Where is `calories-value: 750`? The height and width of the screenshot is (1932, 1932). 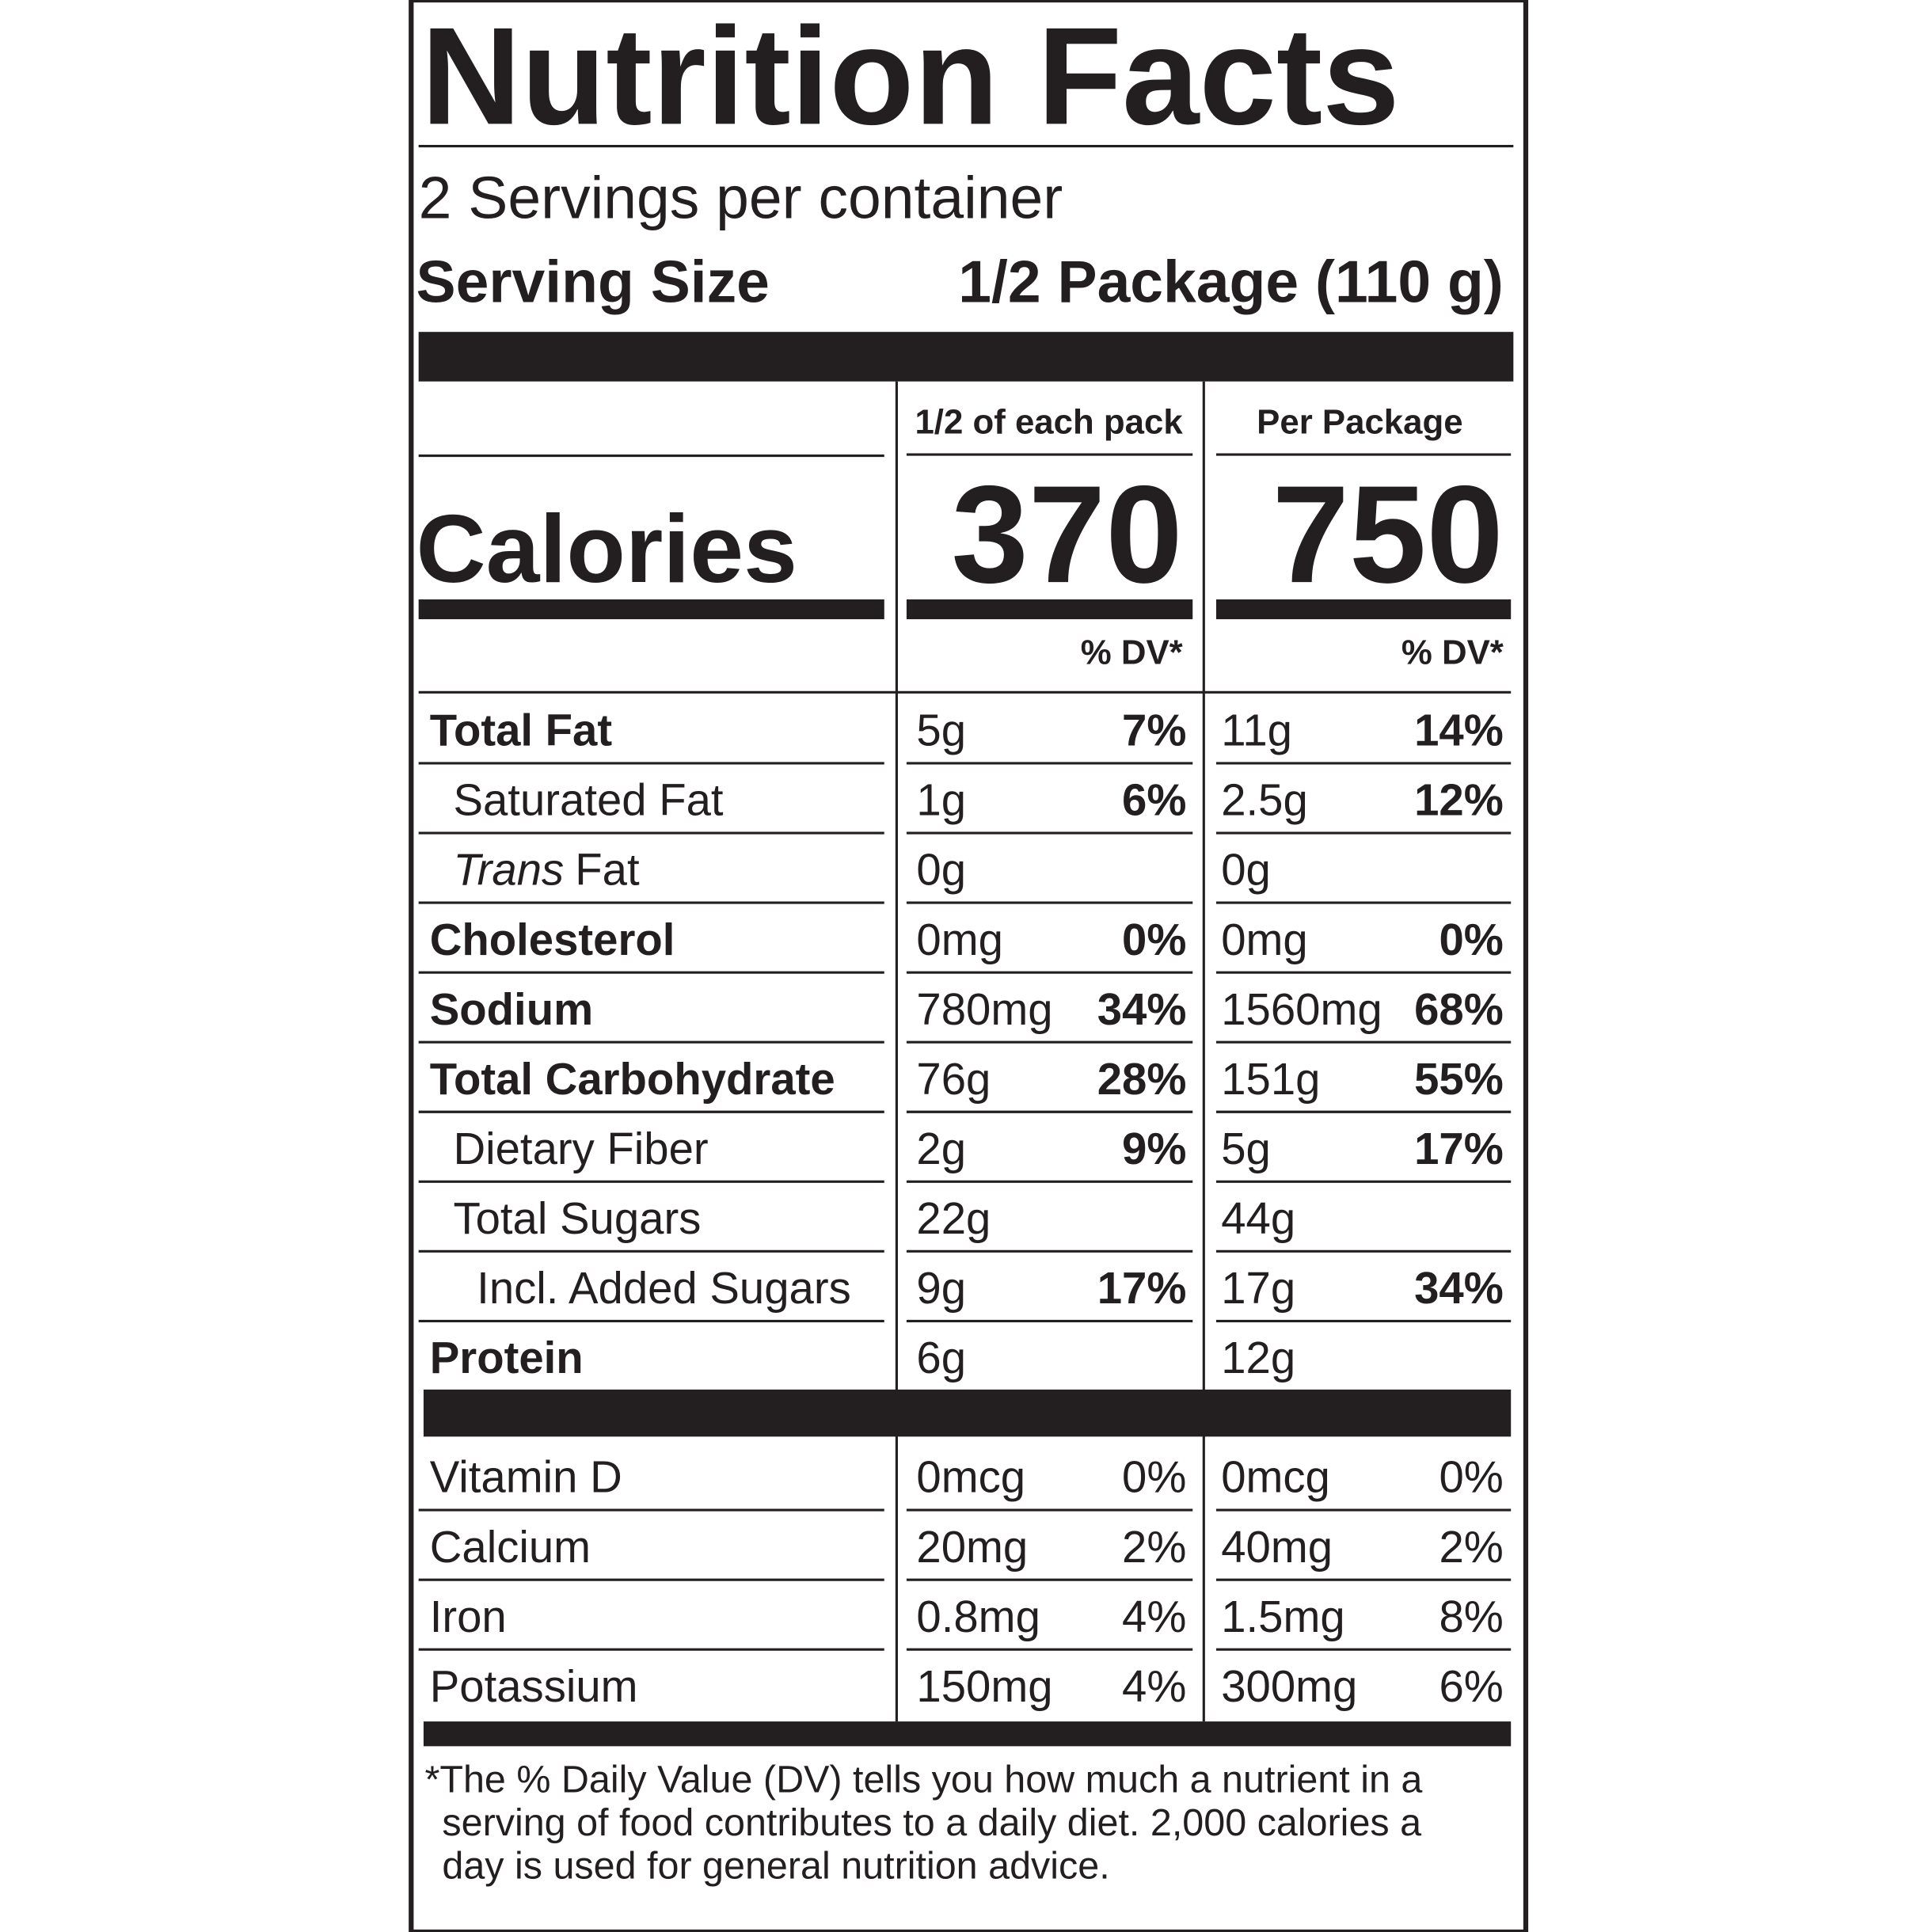 calories-value: 750 is located at coordinates (1388, 534).